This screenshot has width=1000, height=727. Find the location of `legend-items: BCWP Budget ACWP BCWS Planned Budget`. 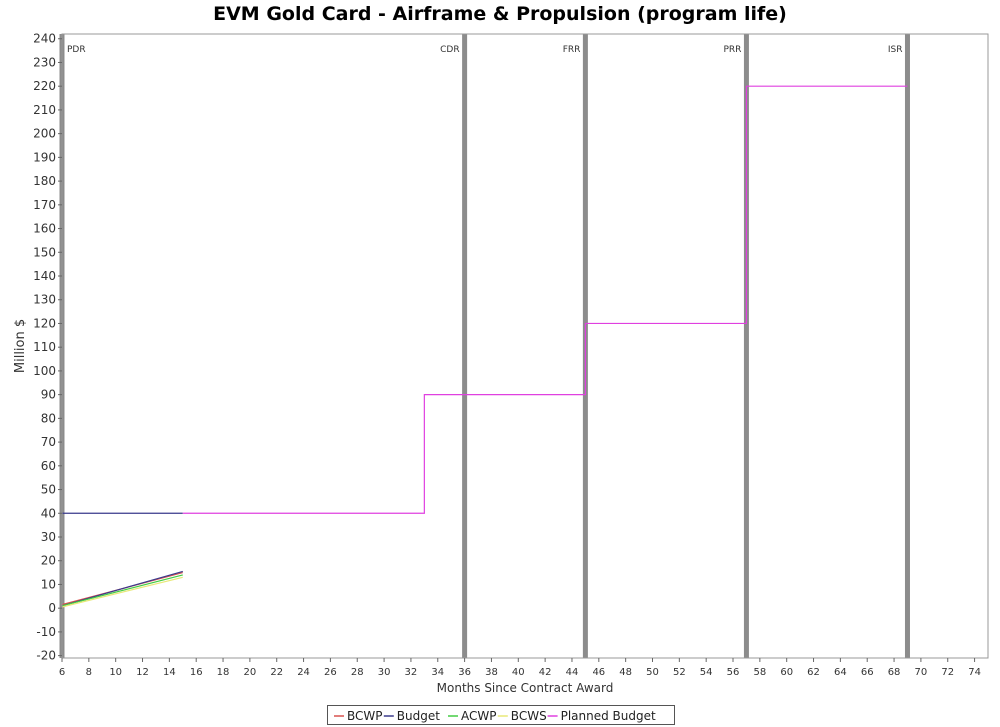

legend-items: BCWP Budget ACWP BCWS Planned Budget is located at coordinates (495, 716).